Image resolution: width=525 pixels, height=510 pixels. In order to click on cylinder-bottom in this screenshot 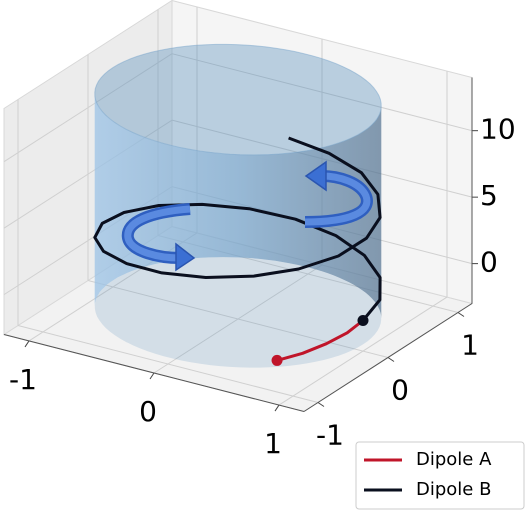, I will do `click(238, 312)`.